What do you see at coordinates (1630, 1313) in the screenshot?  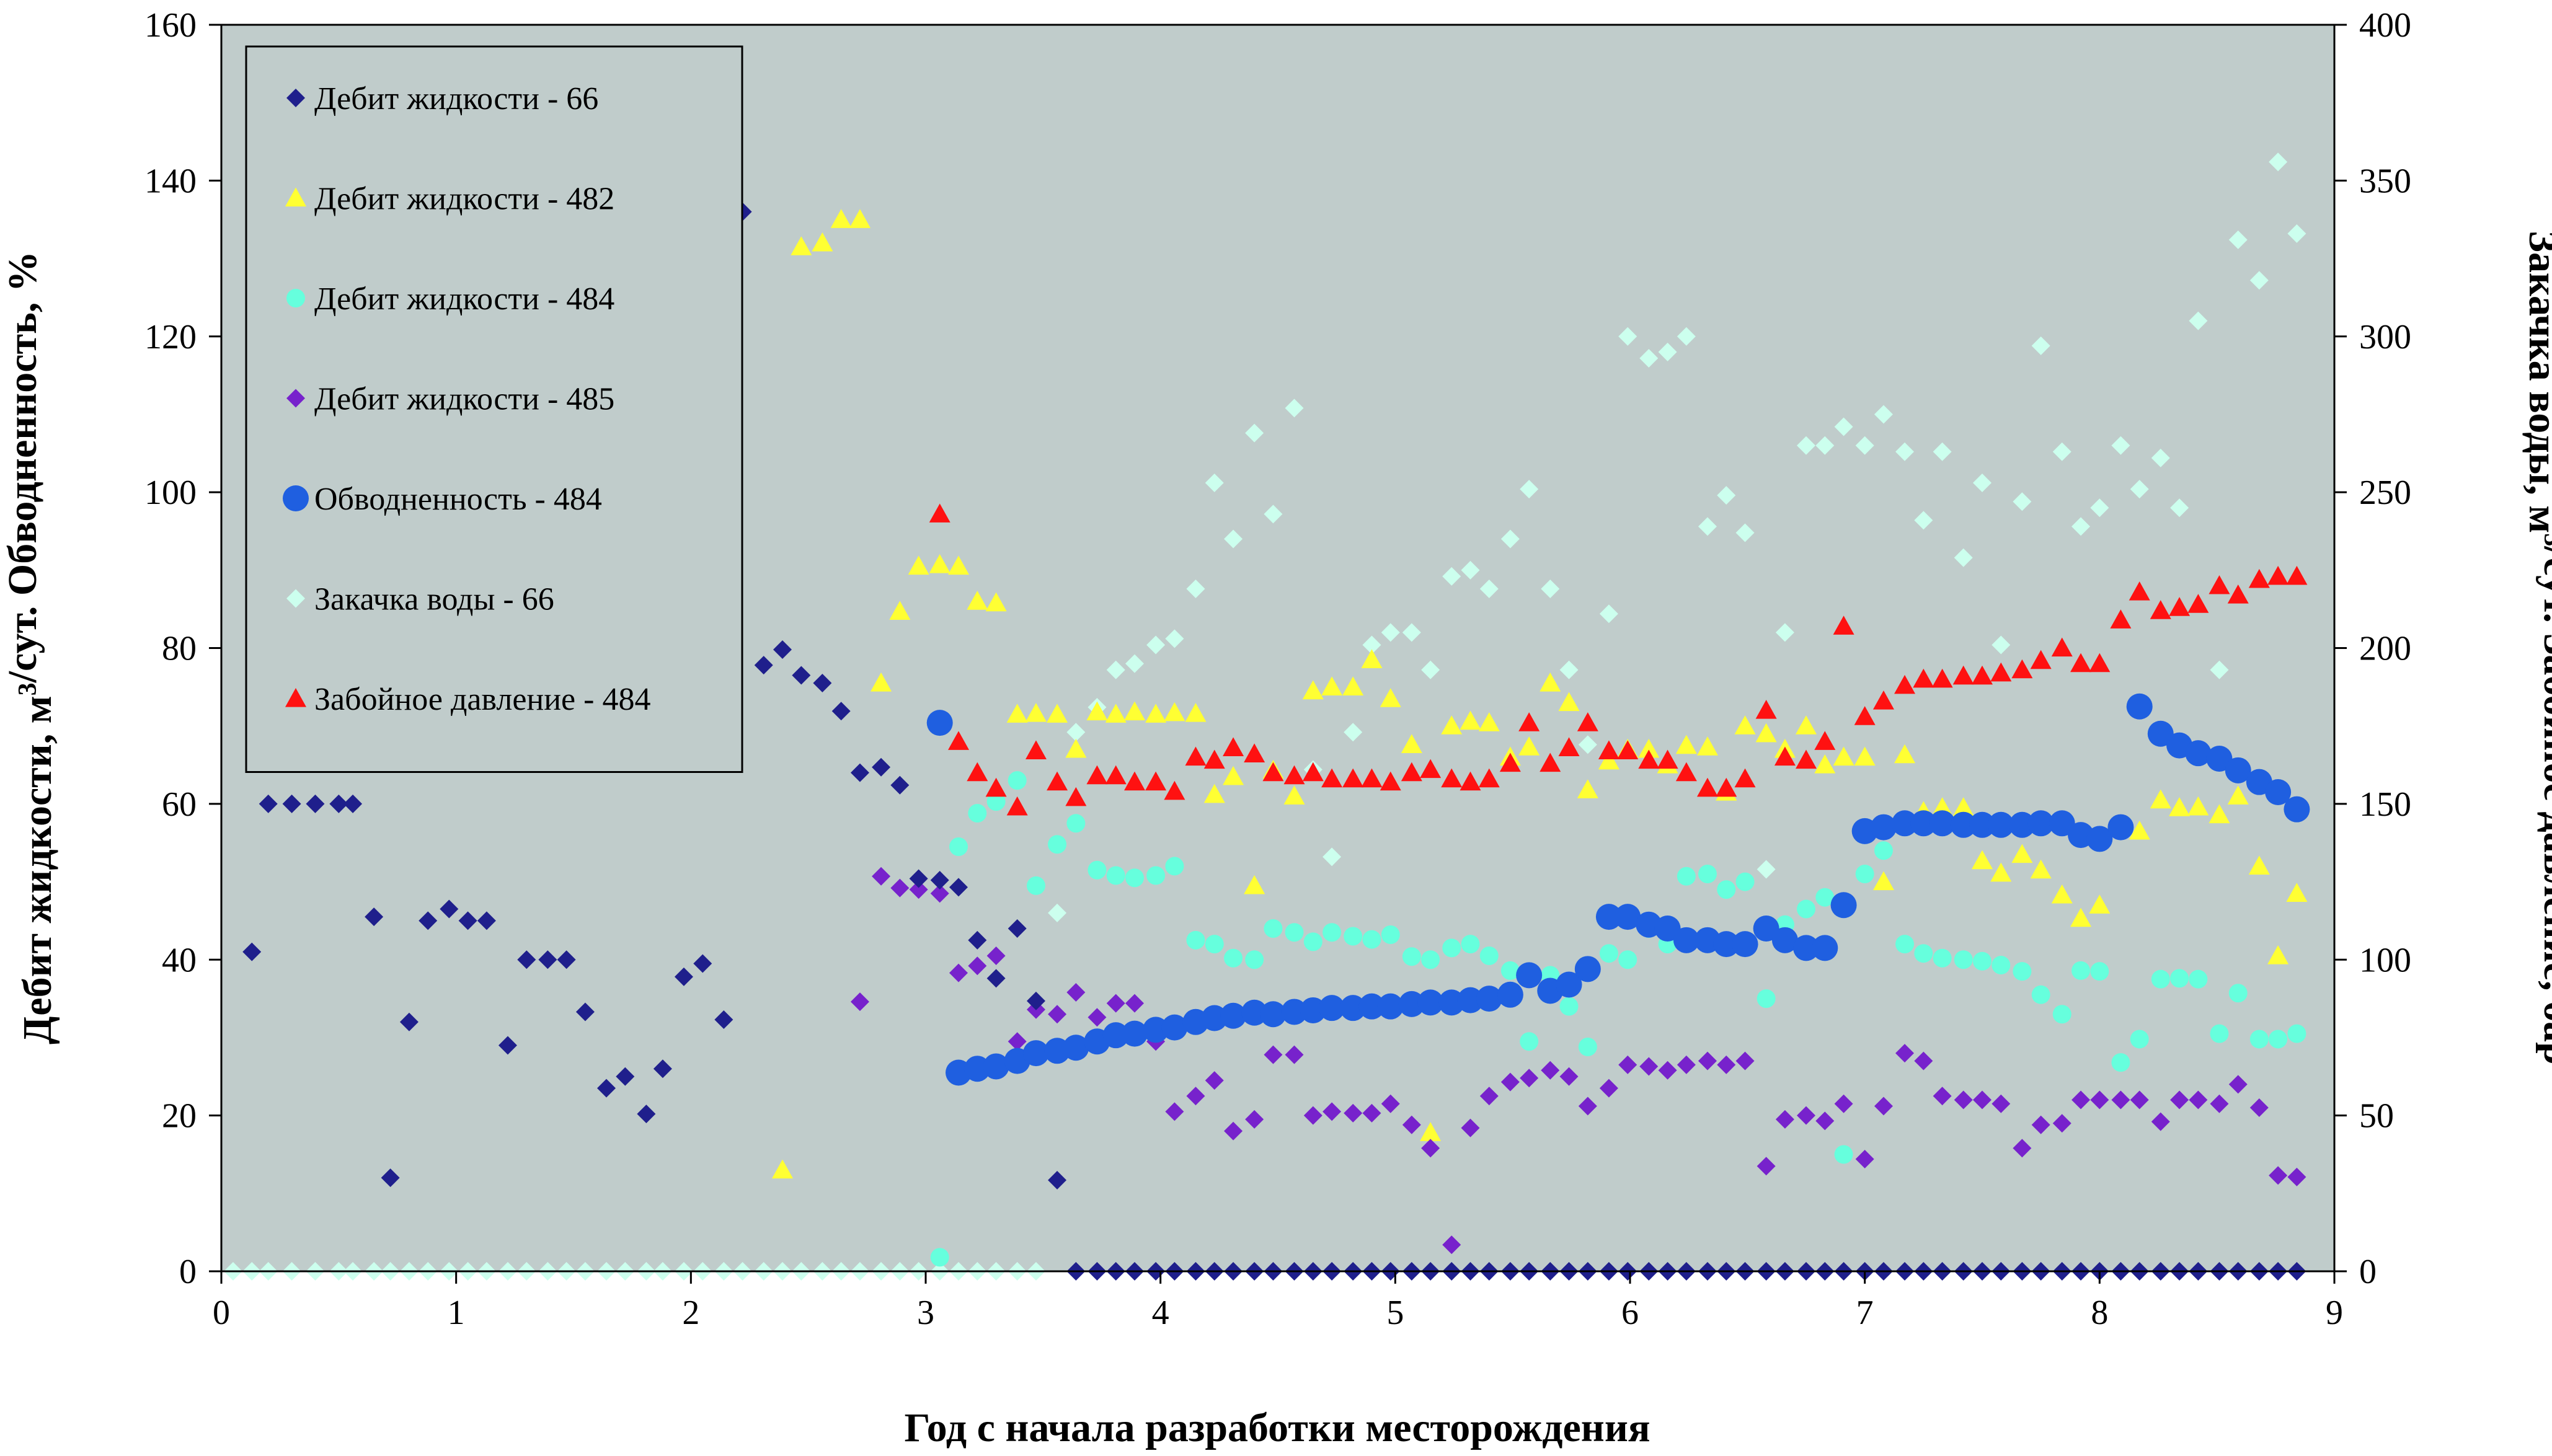 I see `x-tick-label: 6` at bounding box center [1630, 1313].